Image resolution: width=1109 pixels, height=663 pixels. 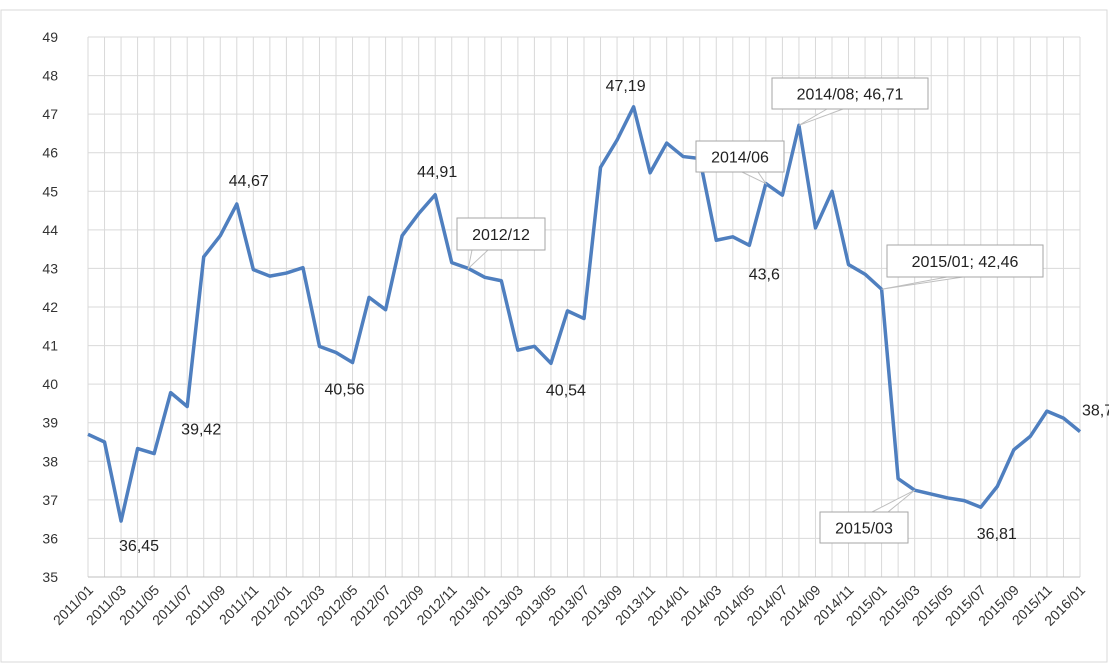 I want to click on data-label: 47,19, so click(x=626, y=86).